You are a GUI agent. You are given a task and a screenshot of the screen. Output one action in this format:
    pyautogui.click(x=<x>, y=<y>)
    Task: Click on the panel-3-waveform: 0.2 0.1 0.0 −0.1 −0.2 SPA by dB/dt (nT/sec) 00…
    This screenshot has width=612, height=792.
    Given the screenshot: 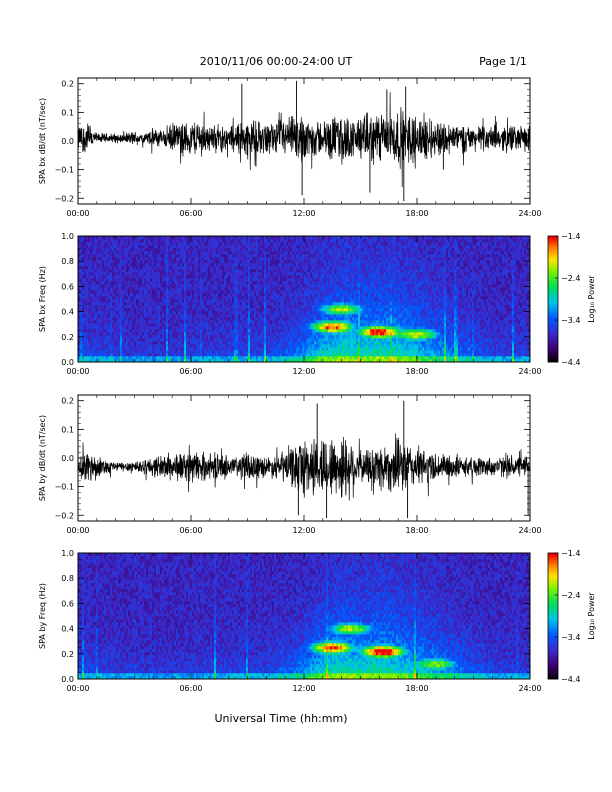 What is the action you would take?
    pyautogui.click(x=290, y=464)
    